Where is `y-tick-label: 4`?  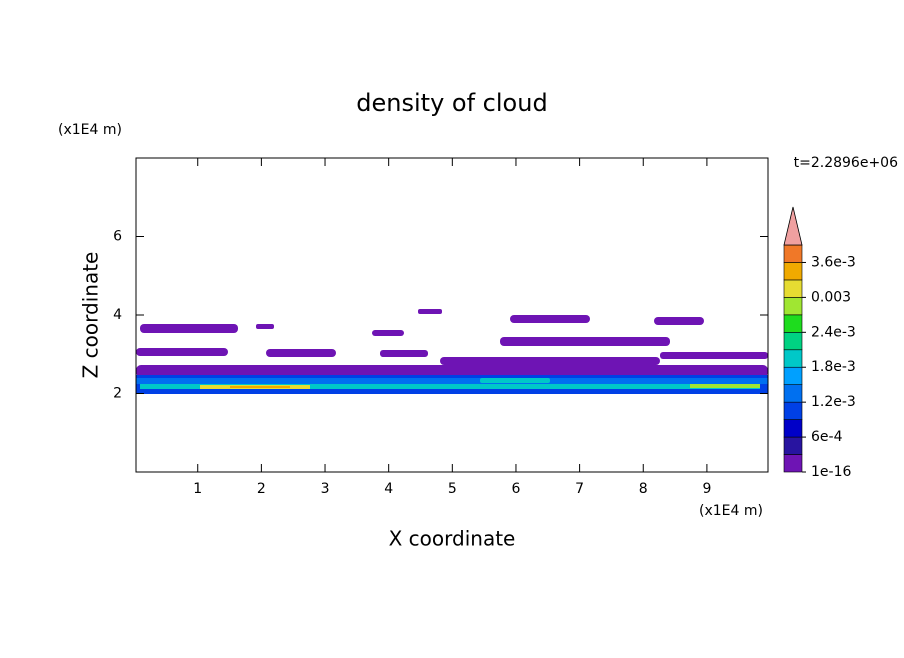 y-tick-label: 4 is located at coordinates (117, 315).